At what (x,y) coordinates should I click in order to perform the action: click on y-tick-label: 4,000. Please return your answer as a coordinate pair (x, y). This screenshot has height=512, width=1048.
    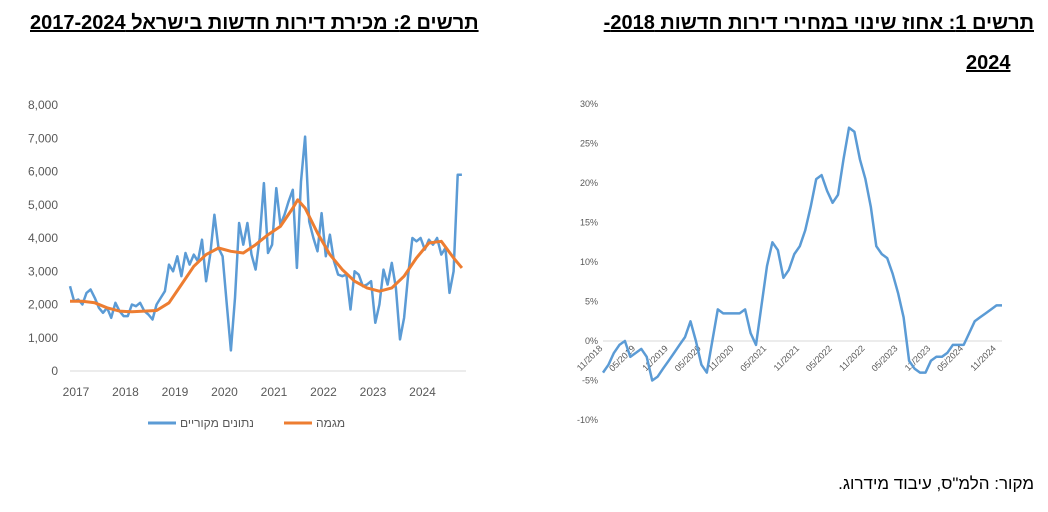
    Looking at the image, I should click on (43, 238).